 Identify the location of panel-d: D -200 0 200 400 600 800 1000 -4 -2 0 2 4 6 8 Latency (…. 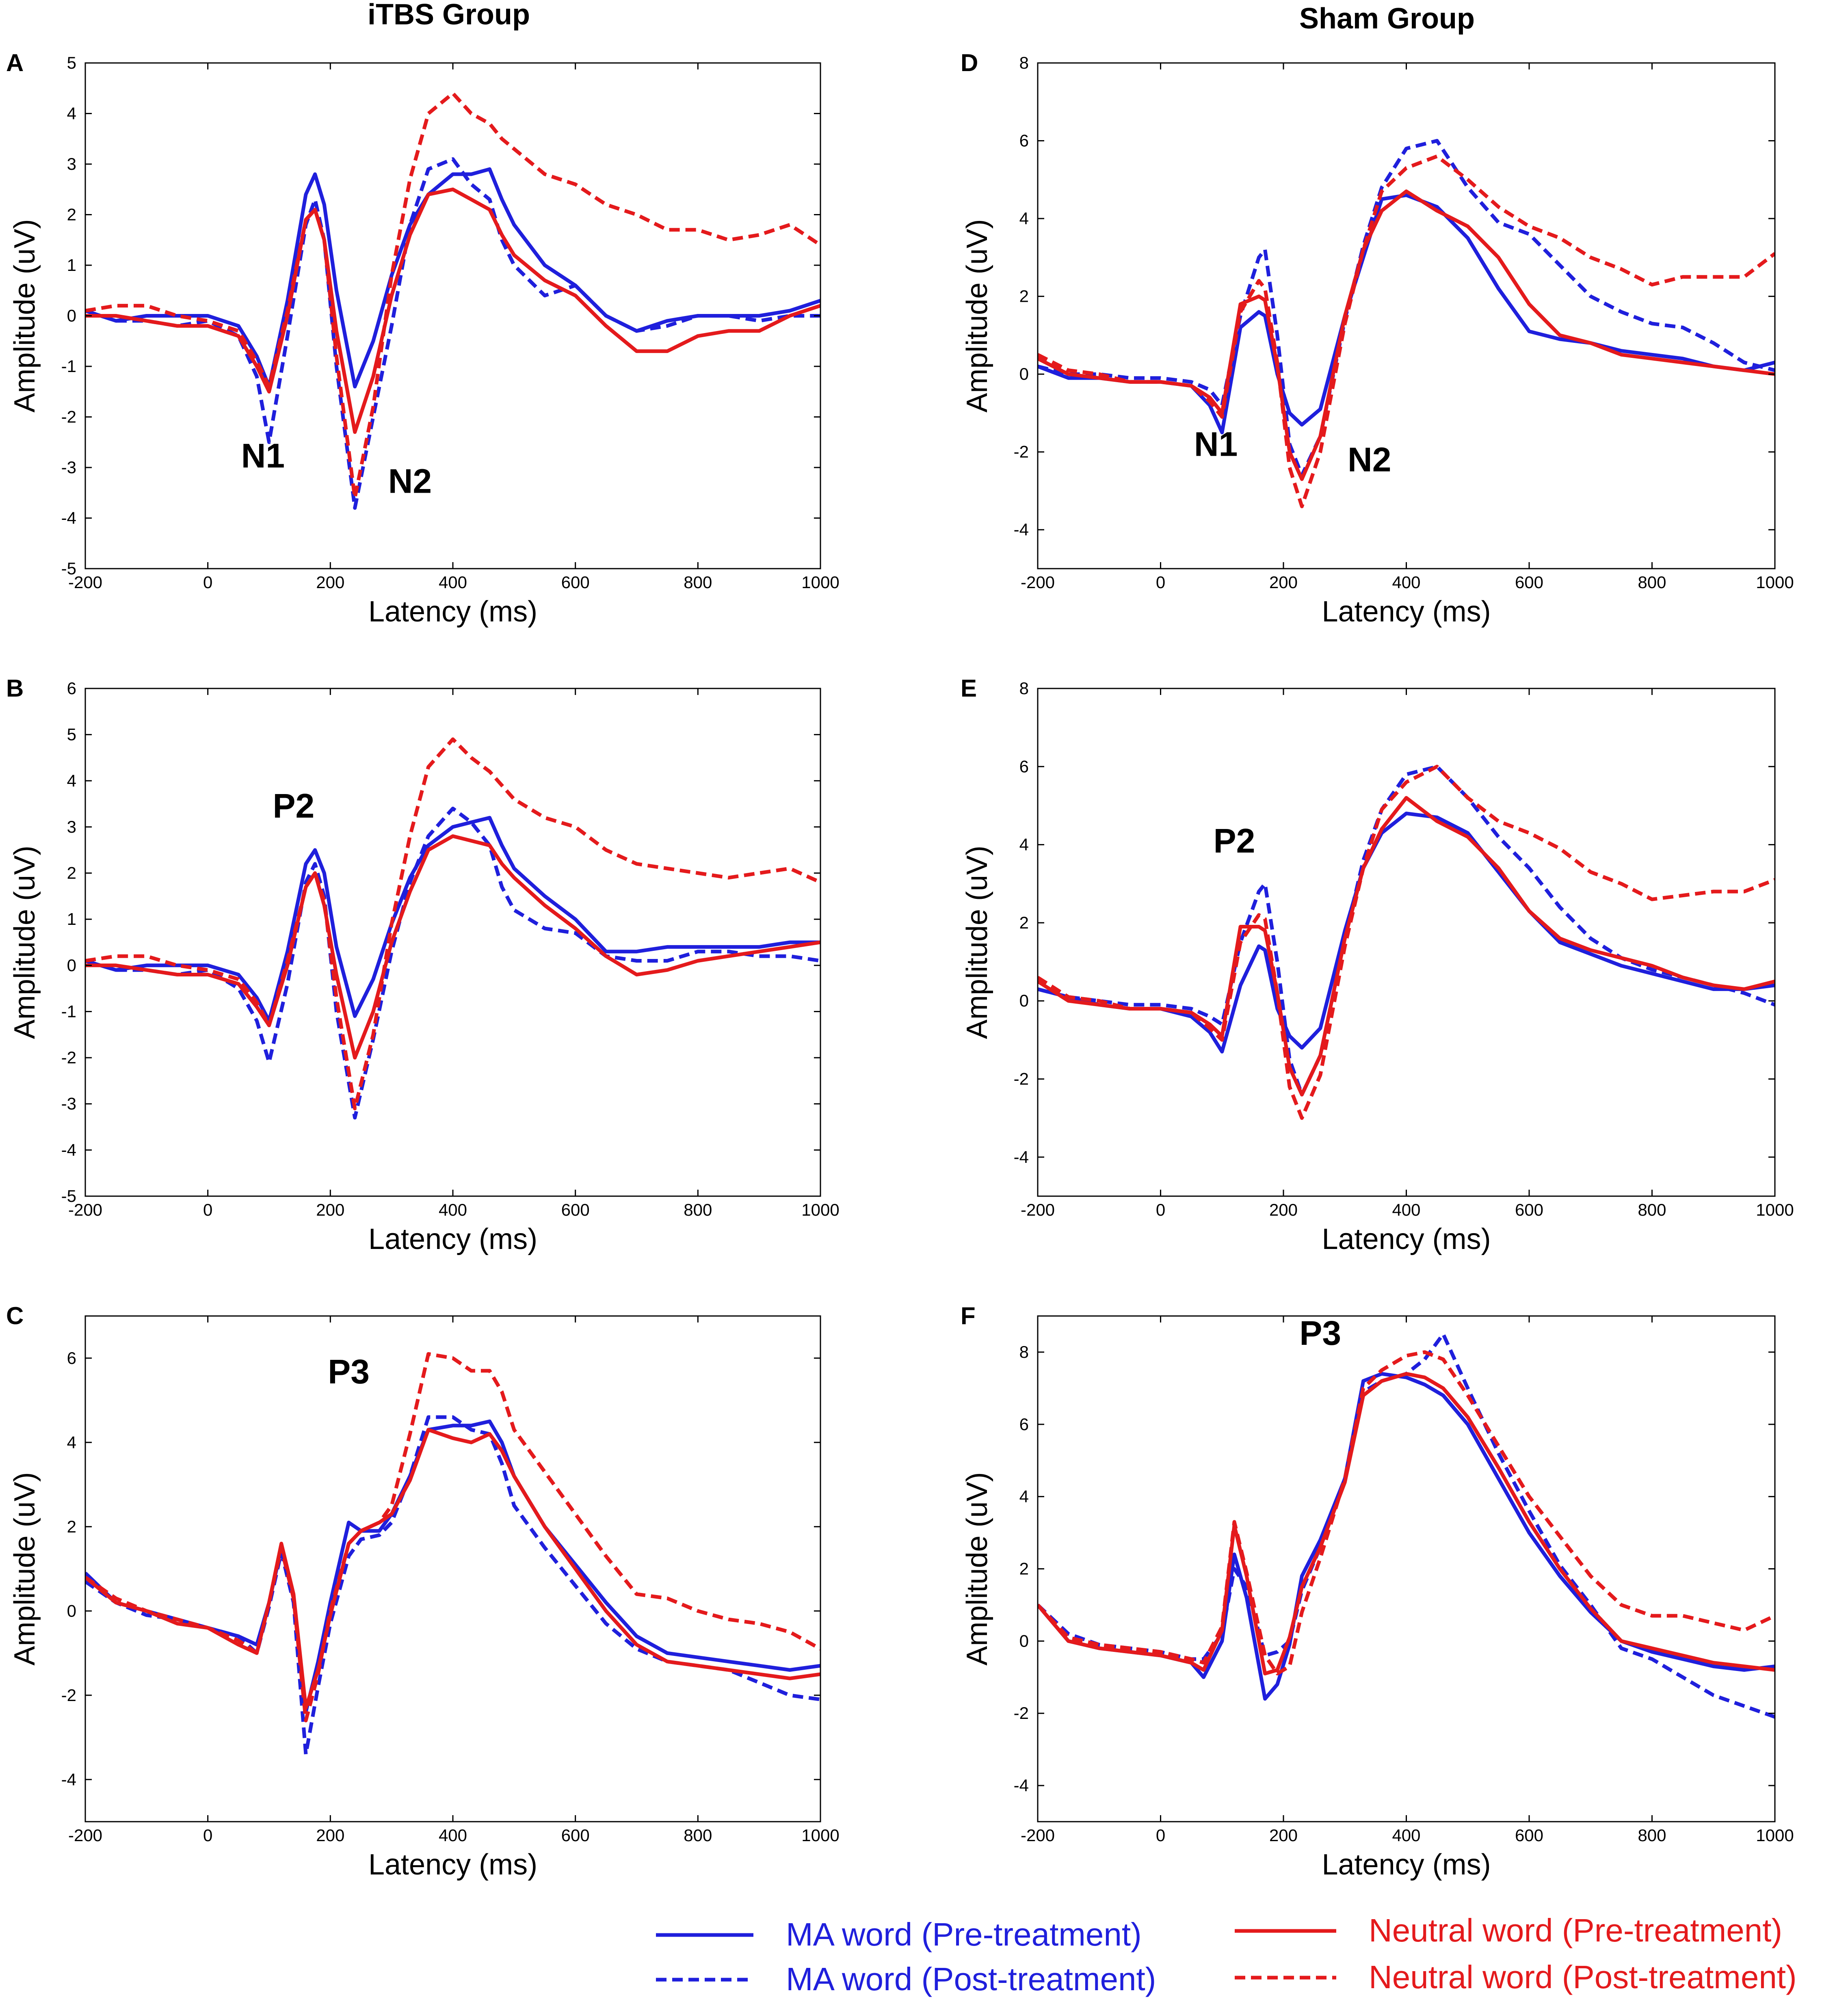
(1377, 339).